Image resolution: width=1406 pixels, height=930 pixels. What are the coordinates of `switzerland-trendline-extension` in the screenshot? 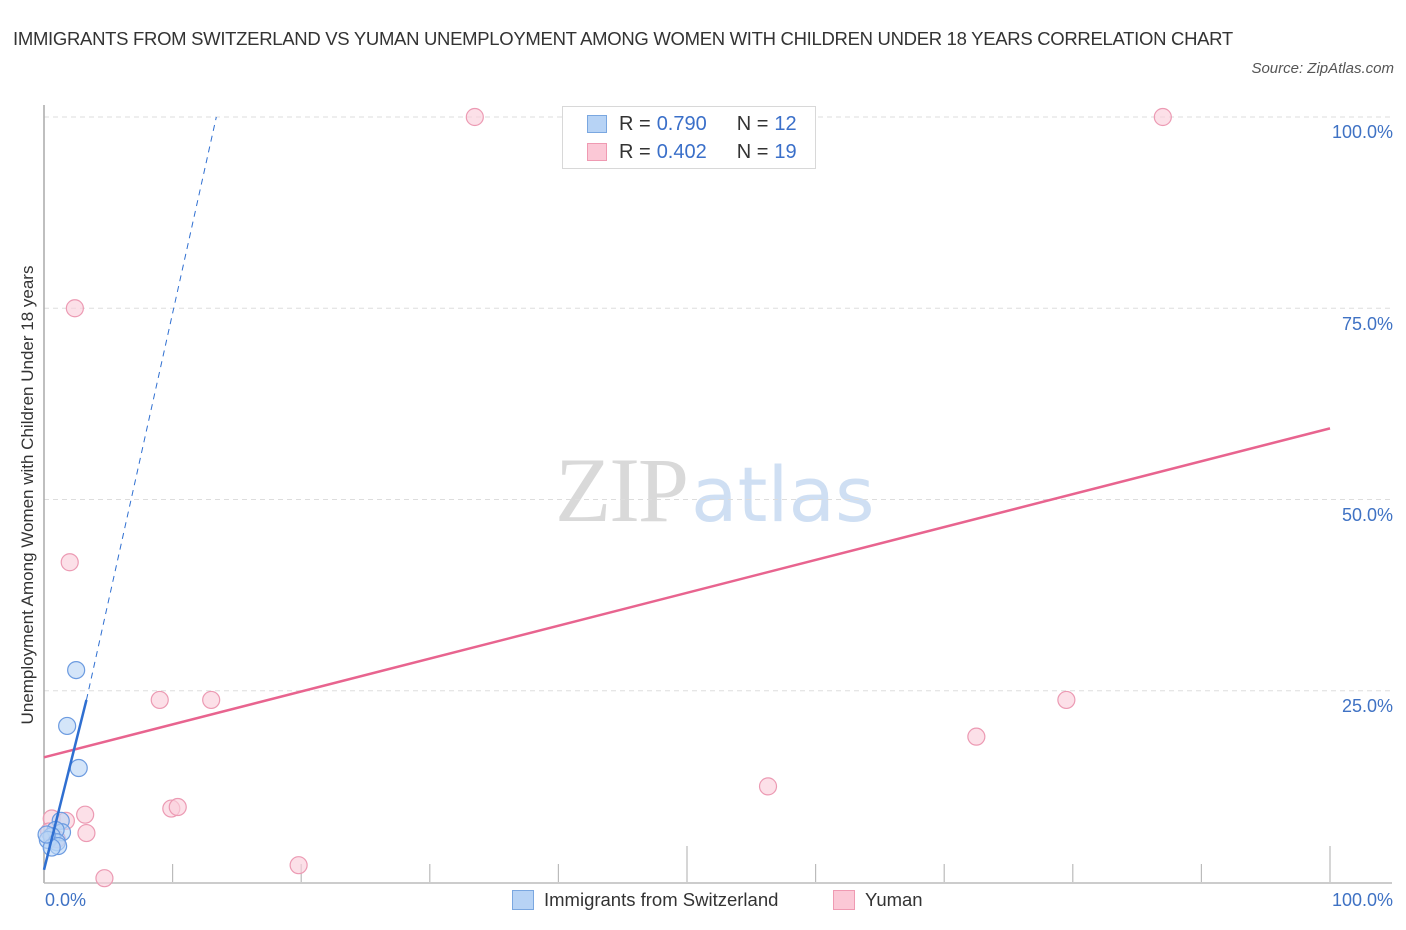 It's located at (151, 408).